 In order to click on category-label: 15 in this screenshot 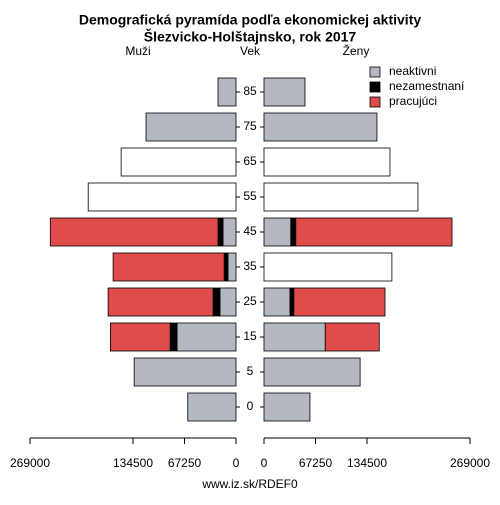, I will do `click(250, 336)`.